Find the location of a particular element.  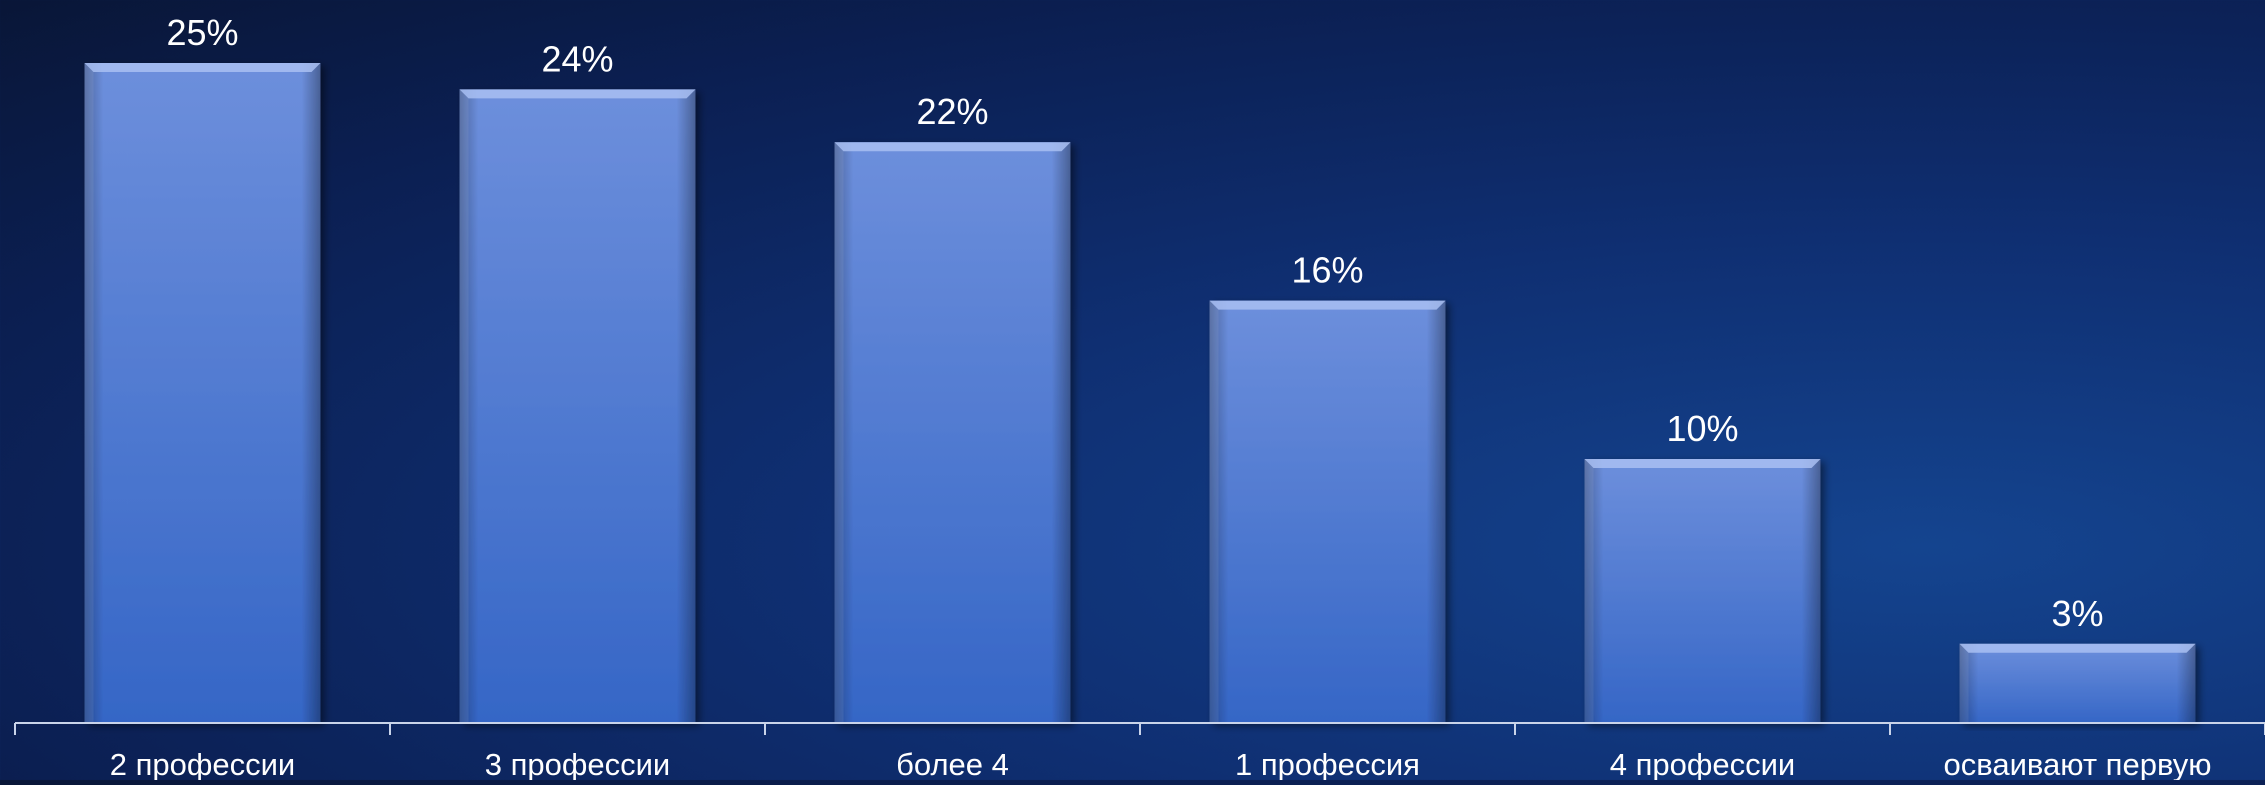

data-label: 16% is located at coordinates (1327, 270).